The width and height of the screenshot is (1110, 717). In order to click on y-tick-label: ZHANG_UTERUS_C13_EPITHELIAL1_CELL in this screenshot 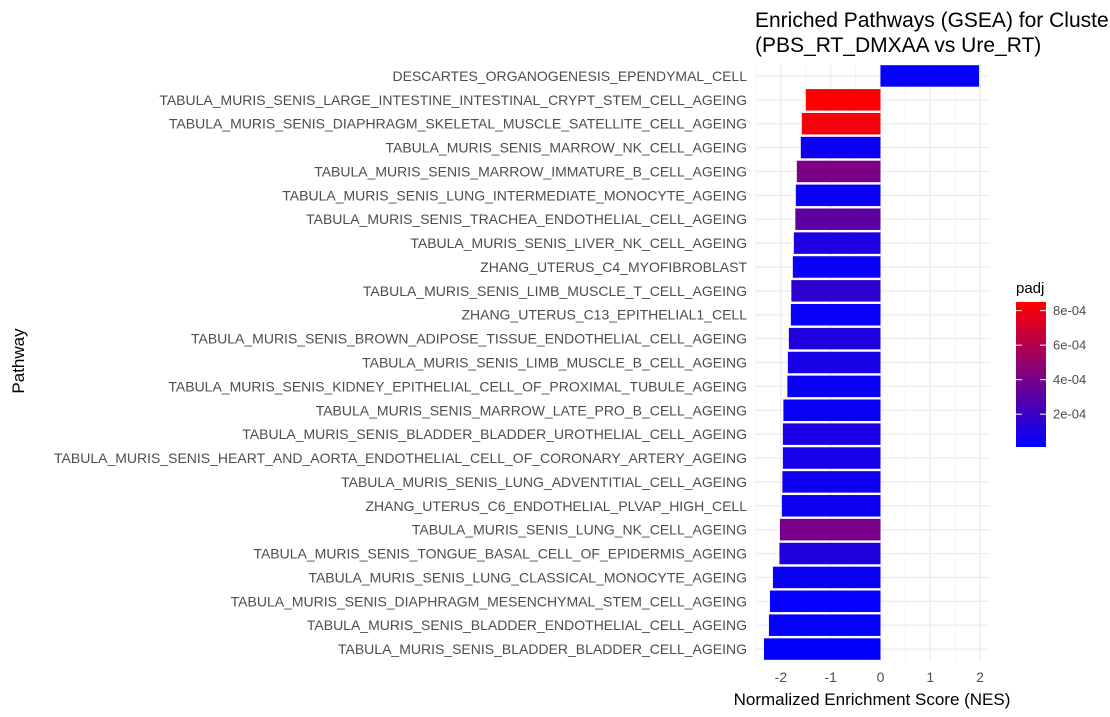, I will do `click(604, 315)`.